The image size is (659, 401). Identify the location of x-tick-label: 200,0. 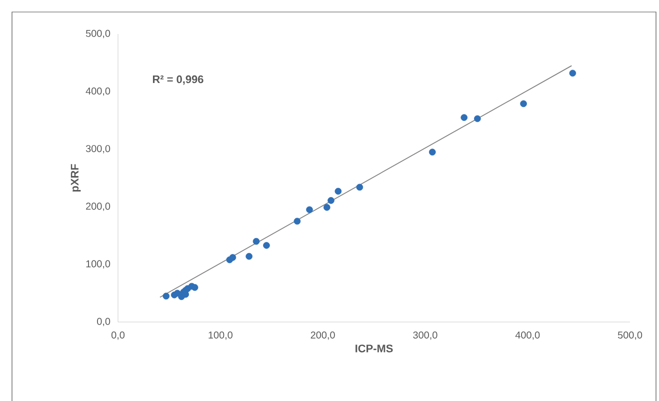
(322, 336).